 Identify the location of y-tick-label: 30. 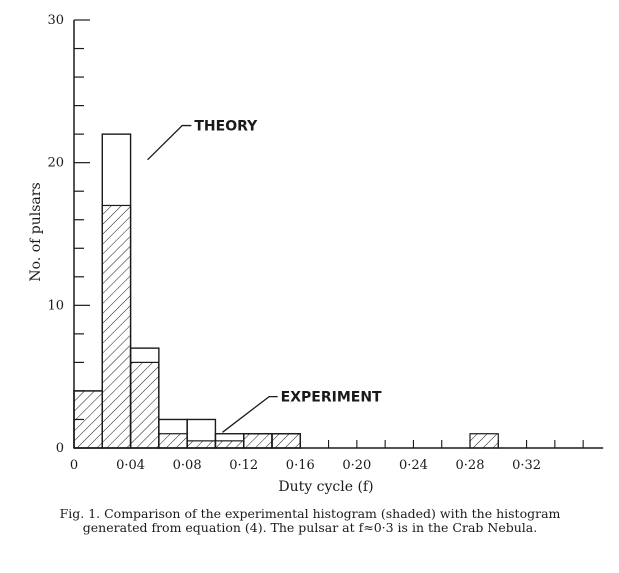
(55, 20).